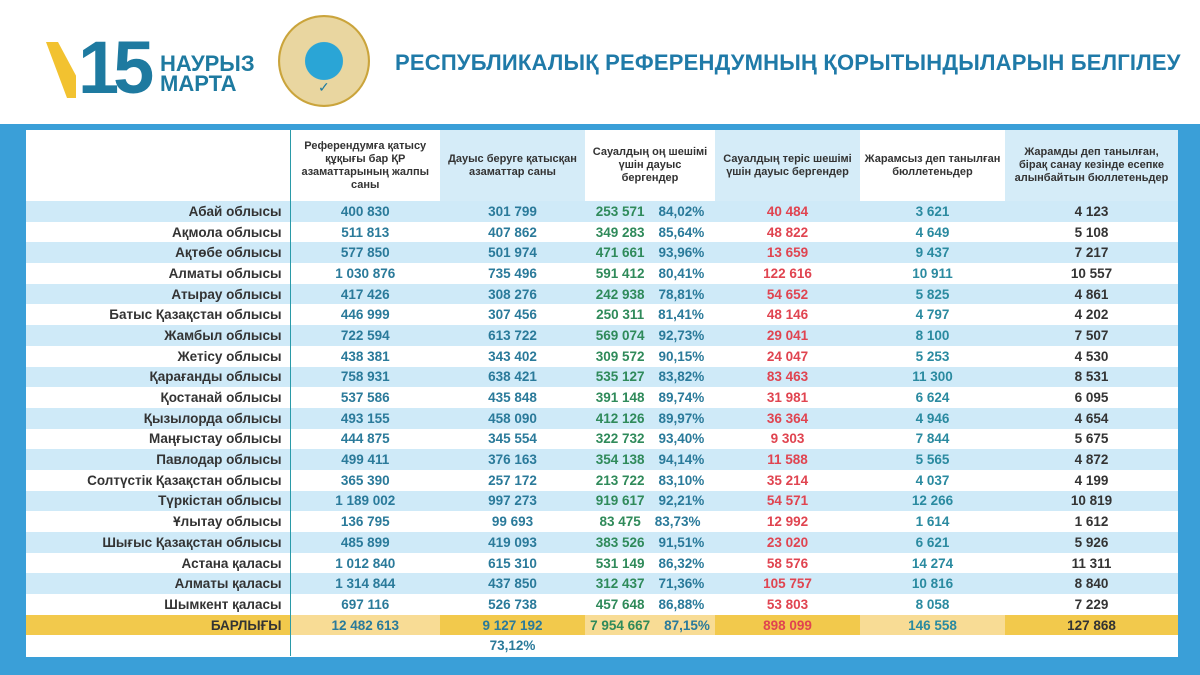  Describe the element at coordinates (681, 356) in the screenshot. I see `yes-percent: 90,15%` at that location.